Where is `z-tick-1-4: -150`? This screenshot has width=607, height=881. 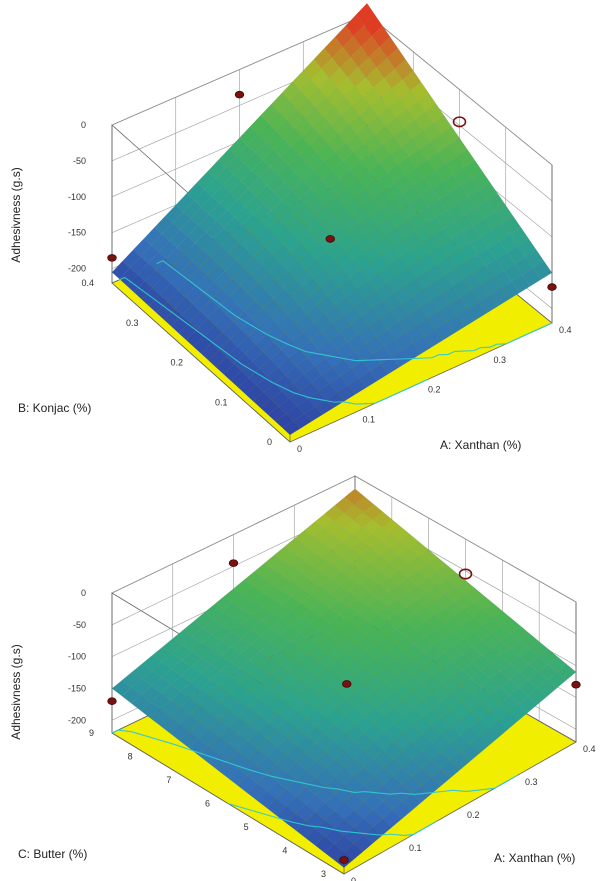
z-tick-1-4: -150 is located at coordinates (77, 233).